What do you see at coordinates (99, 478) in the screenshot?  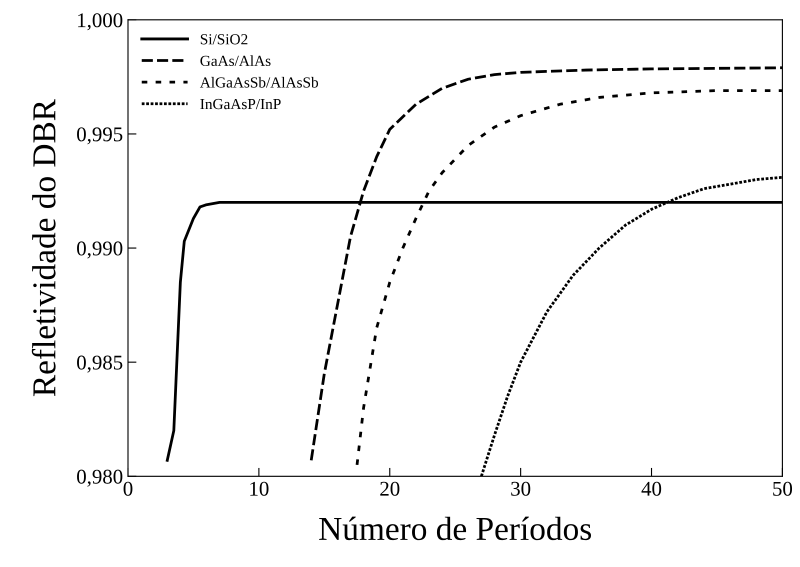 I see `y-tick-label: 0,980` at bounding box center [99, 478].